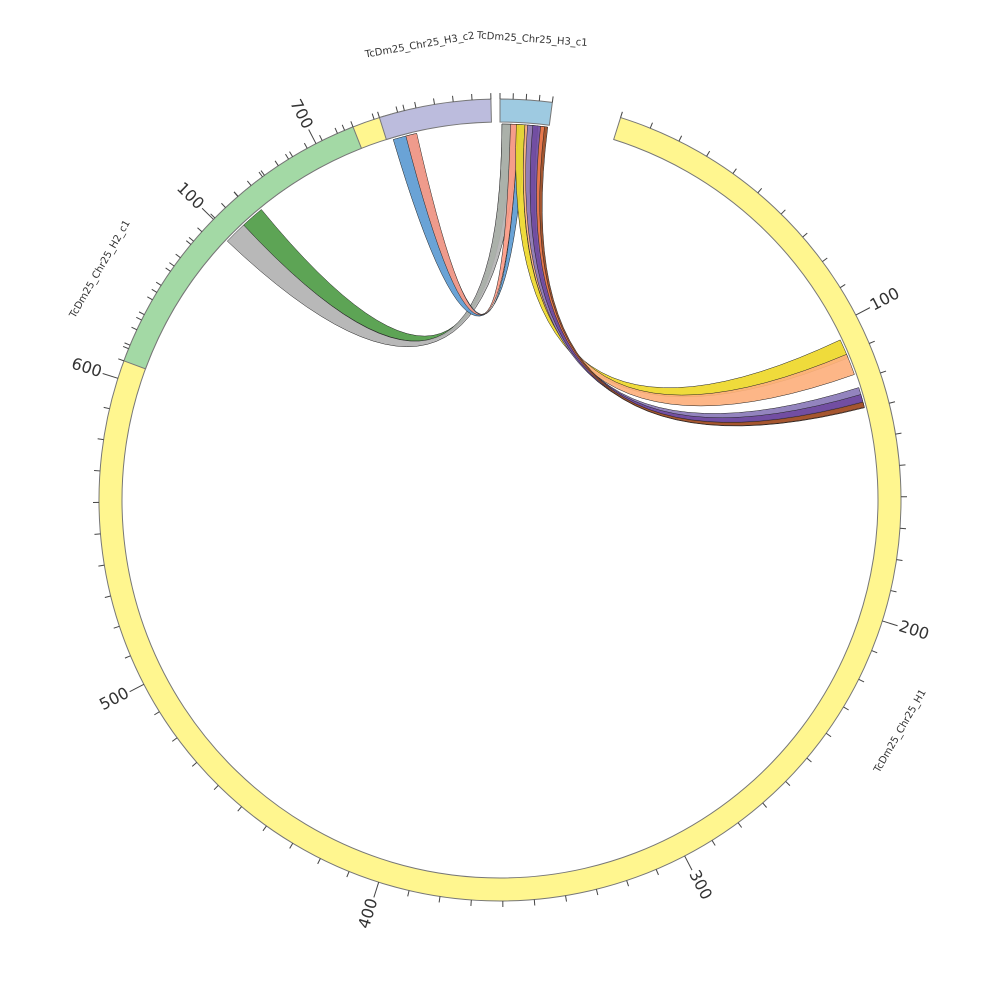 The height and width of the screenshot is (1000, 1000). What do you see at coordinates (114, 698) in the screenshot?
I see `tick-label: 500` at bounding box center [114, 698].